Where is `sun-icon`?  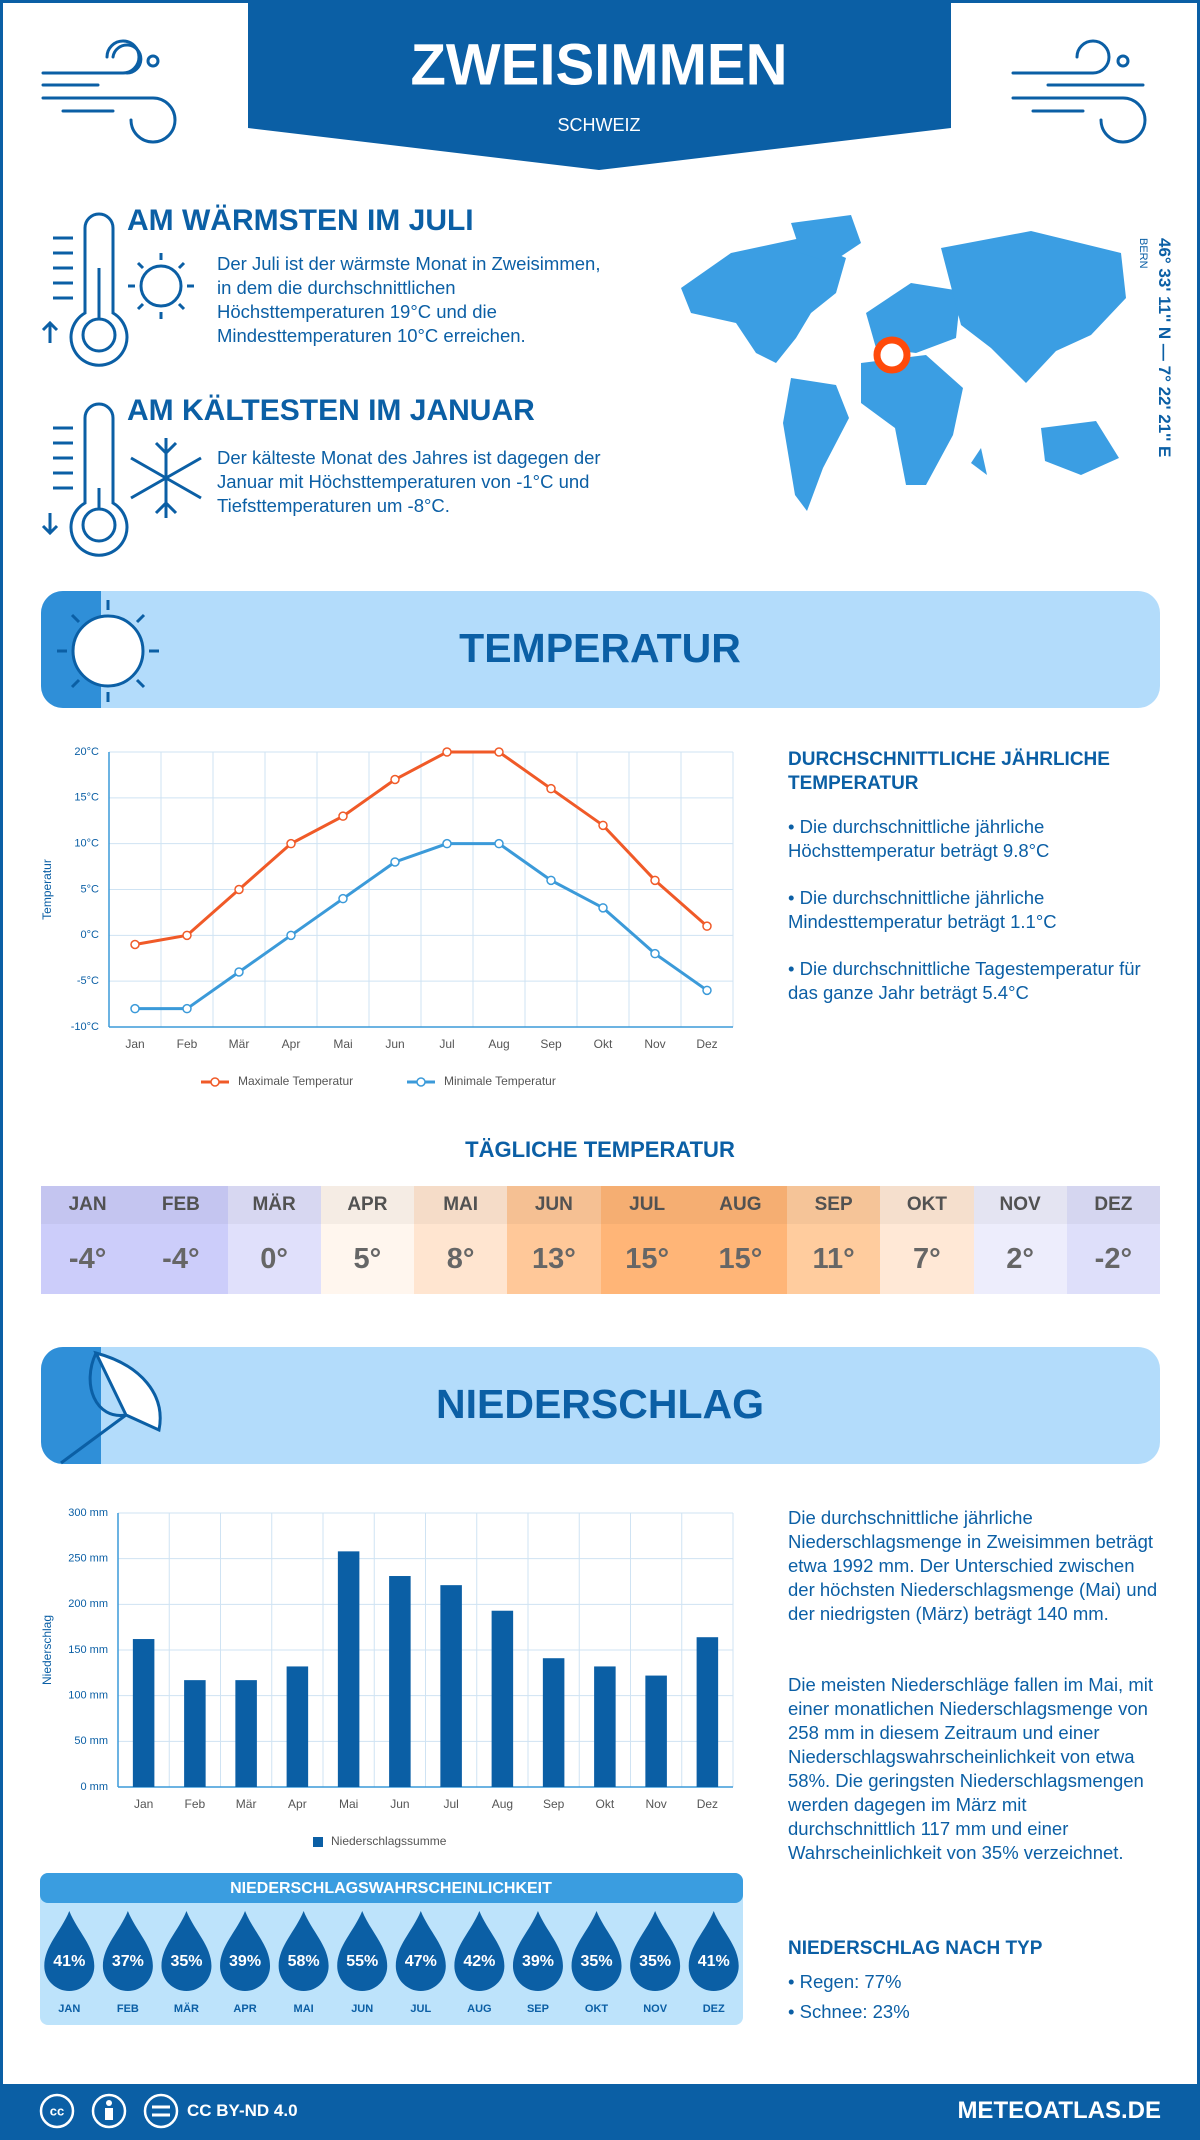
sun-icon is located at coordinates (108, 651).